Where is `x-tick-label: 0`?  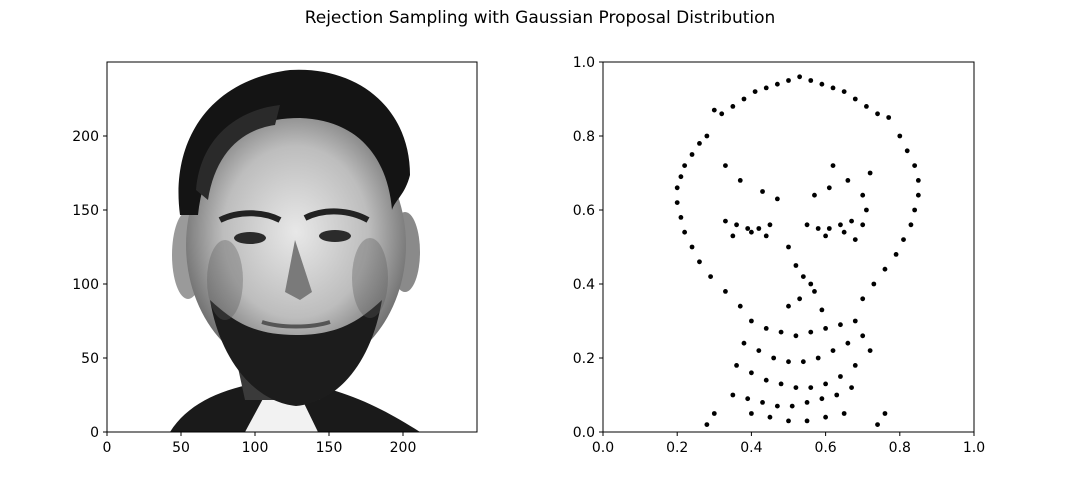
x-tick-label: 0 is located at coordinates (107, 448).